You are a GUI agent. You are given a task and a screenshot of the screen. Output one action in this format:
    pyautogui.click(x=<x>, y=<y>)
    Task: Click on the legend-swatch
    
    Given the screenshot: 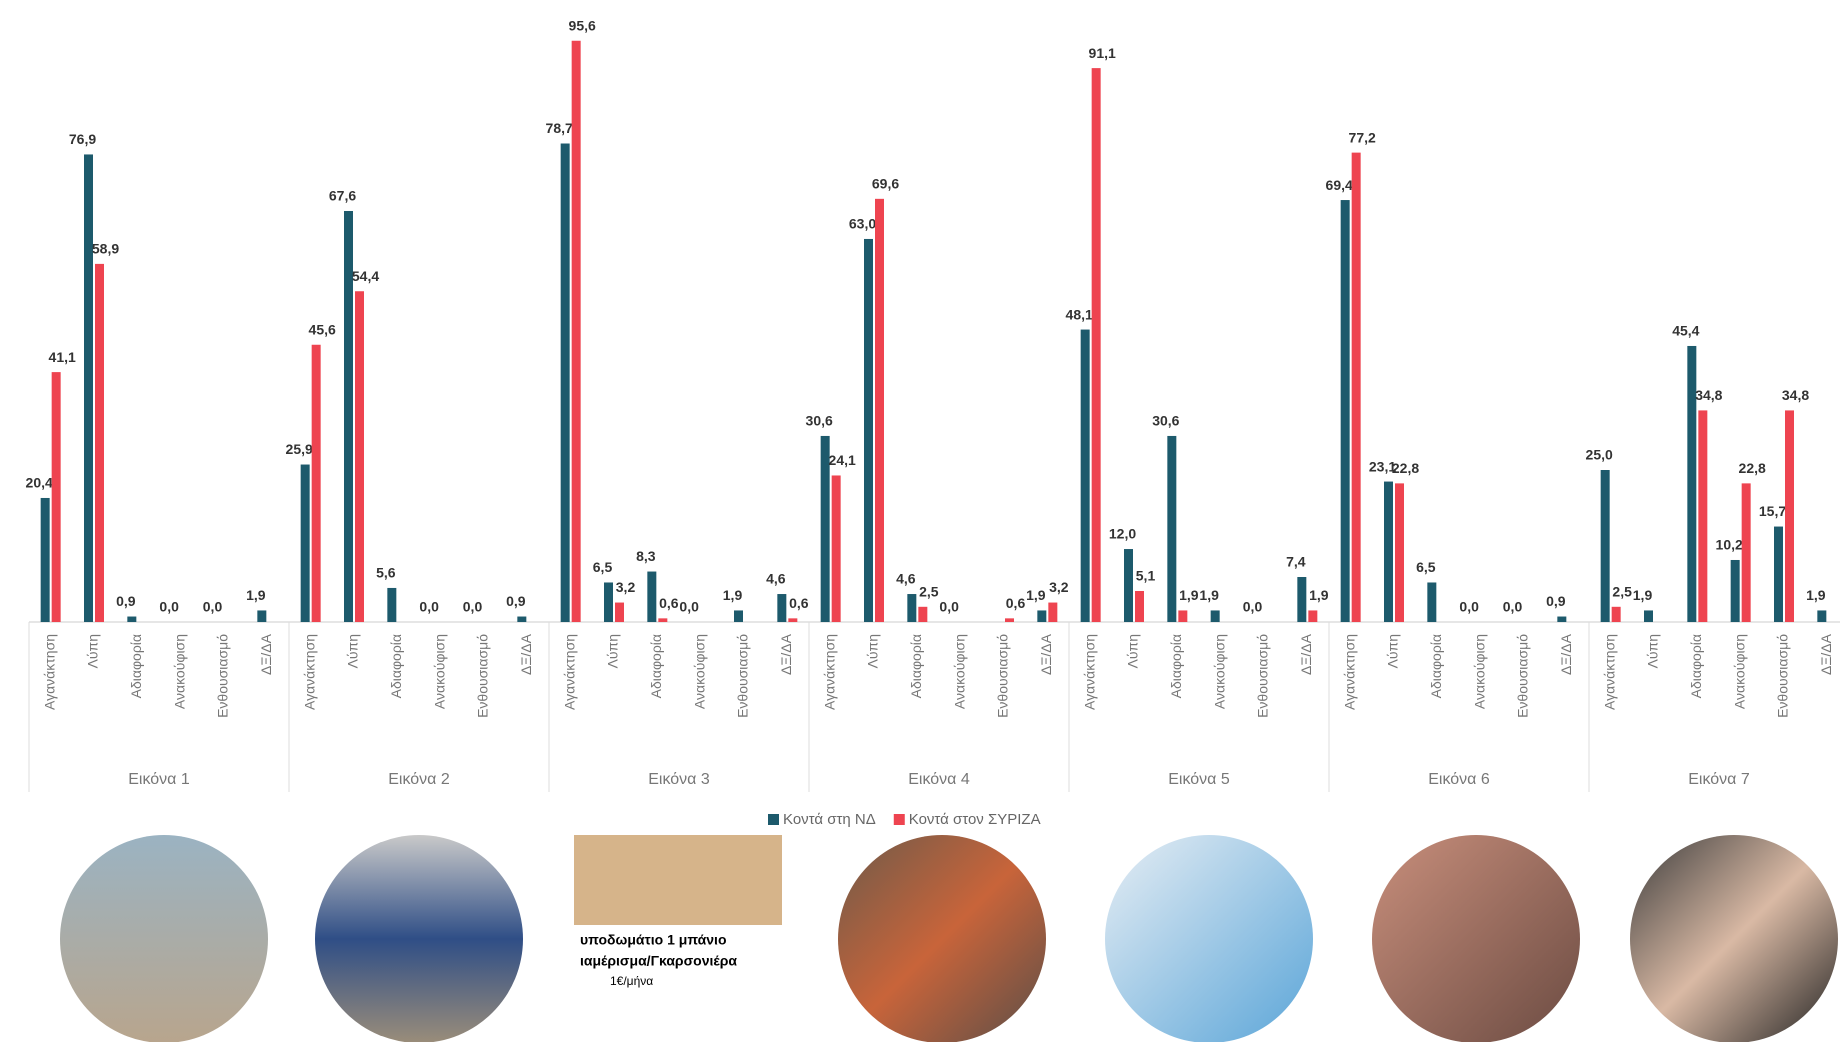 What is the action you would take?
    pyautogui.click(x=773, y=819)
    